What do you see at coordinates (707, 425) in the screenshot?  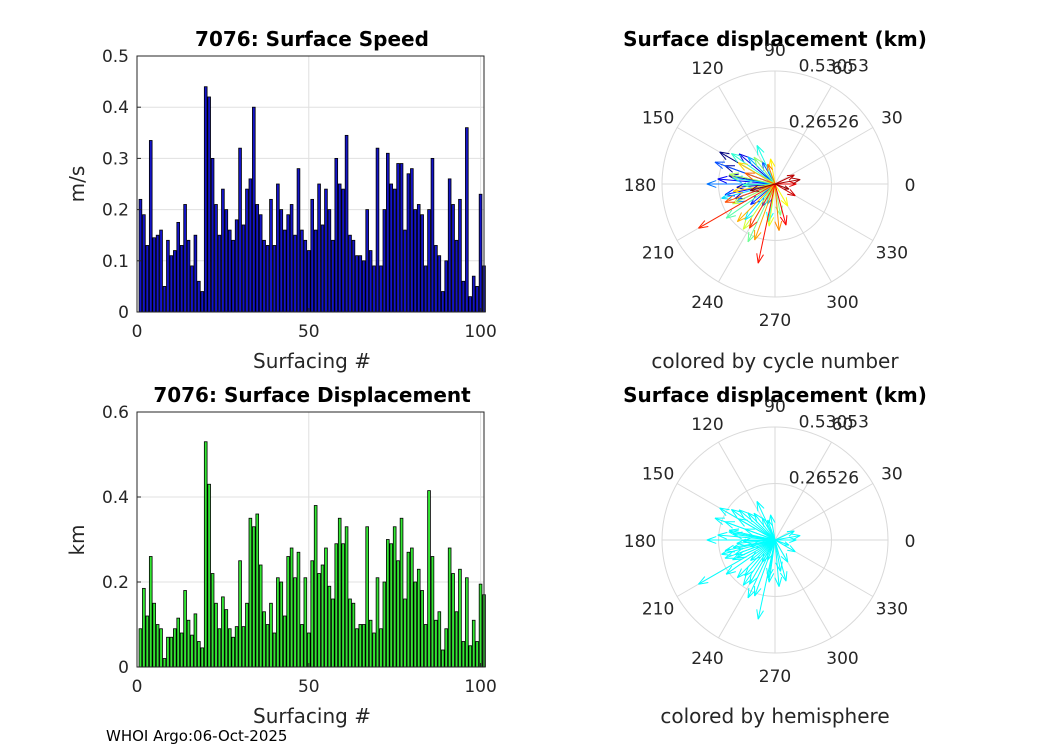 I see `compass-hemisphere-angle-label: 120` at bounding box center [707, 425].